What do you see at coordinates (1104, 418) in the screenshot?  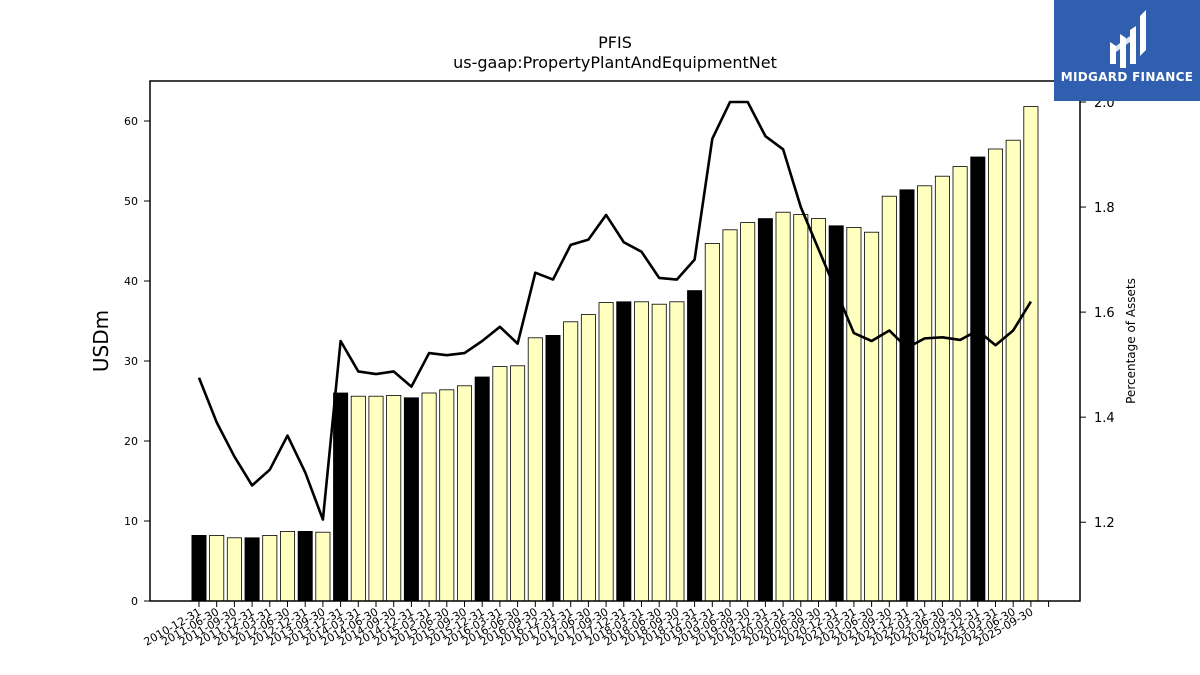 I see `y2-tick-label: 1.4` at bounding box center [1104, 418].